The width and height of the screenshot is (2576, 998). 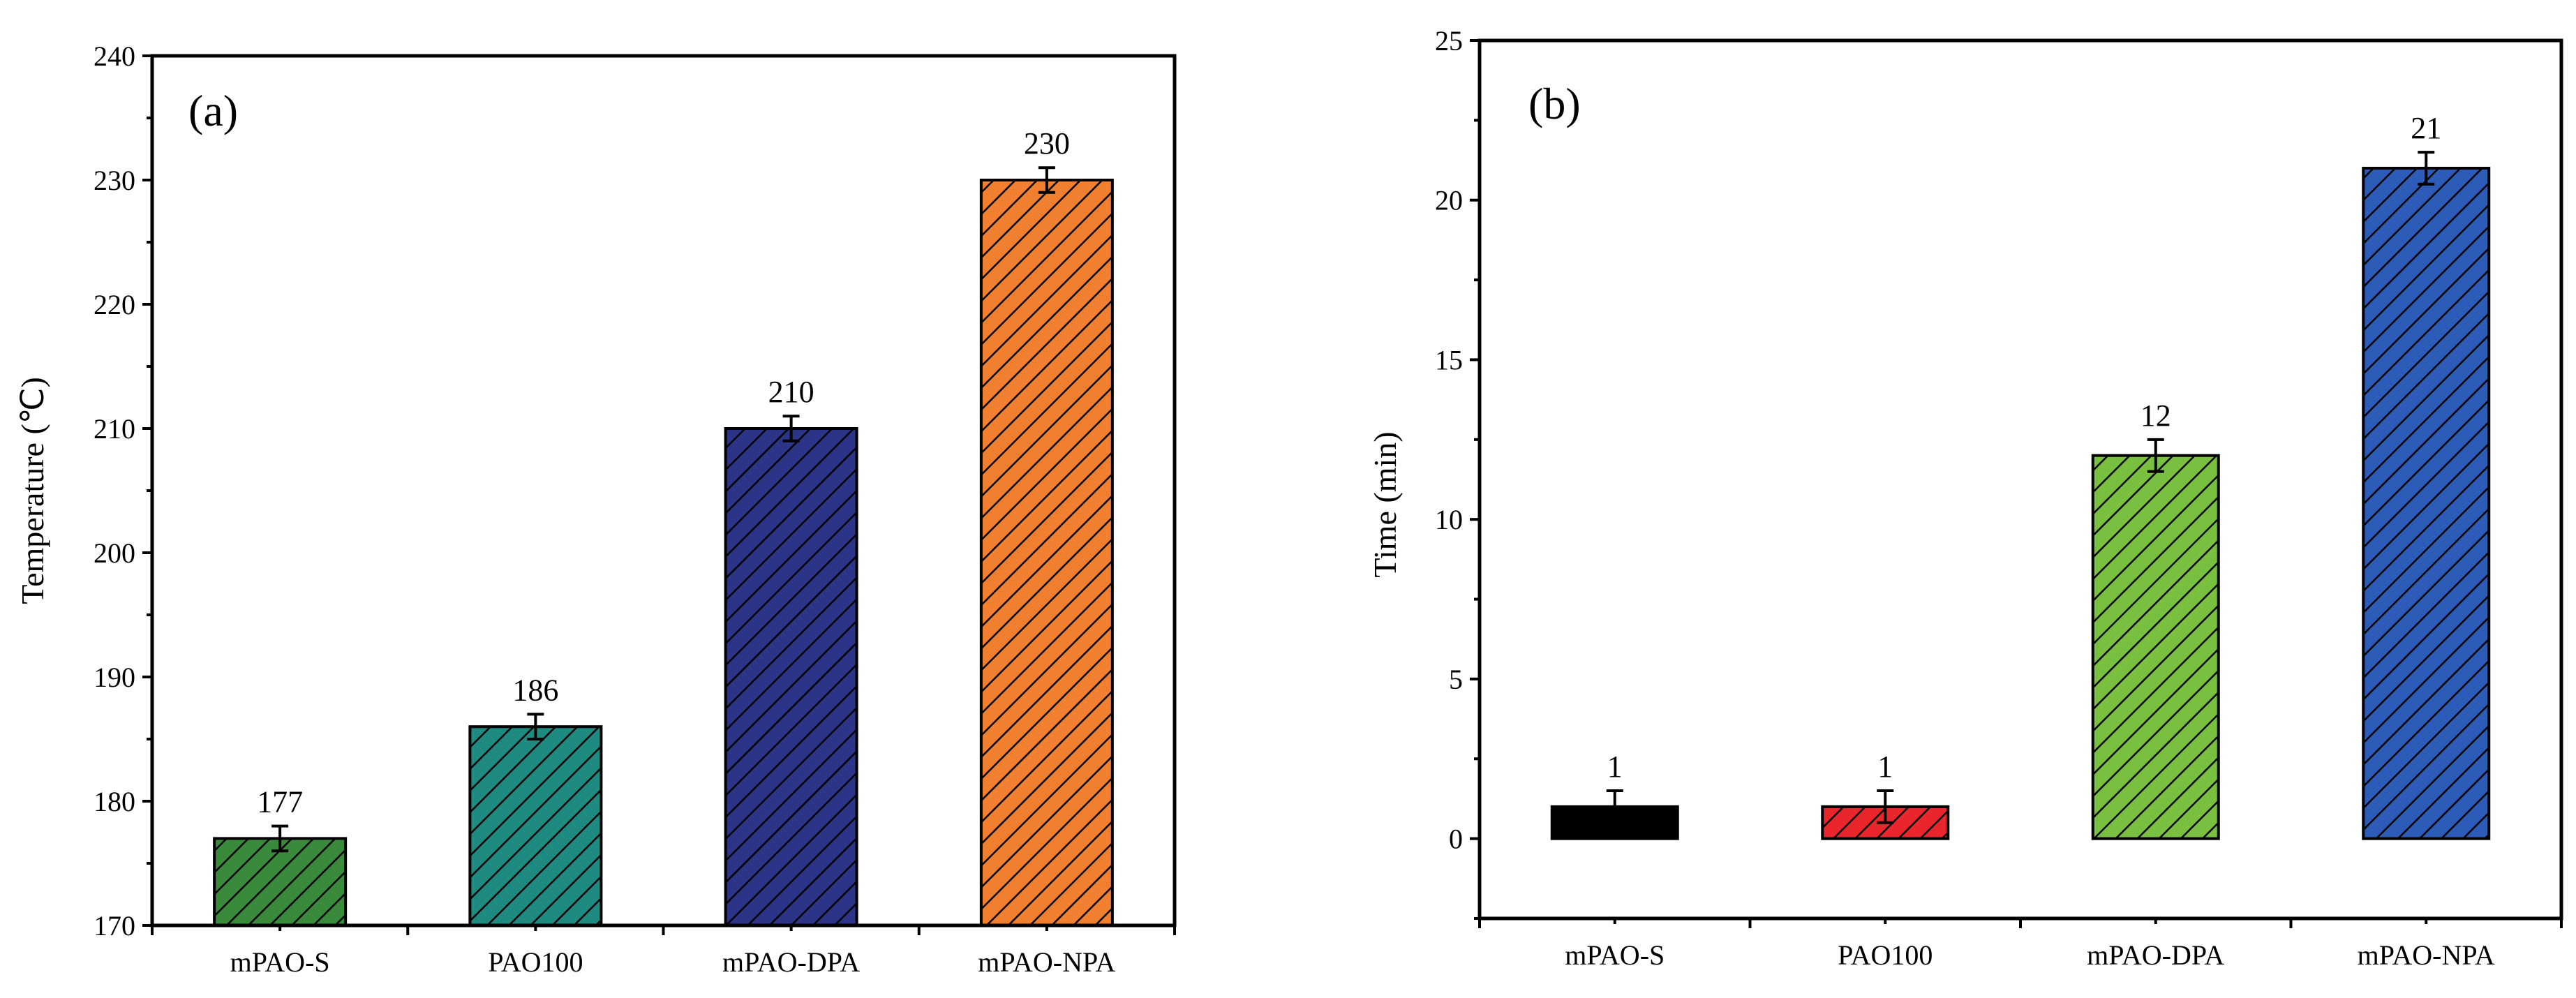 What do you see at coordinates (280, 802) in the screenshot?
I see `bar-value-label: 177` at bounding box center [280, 802].